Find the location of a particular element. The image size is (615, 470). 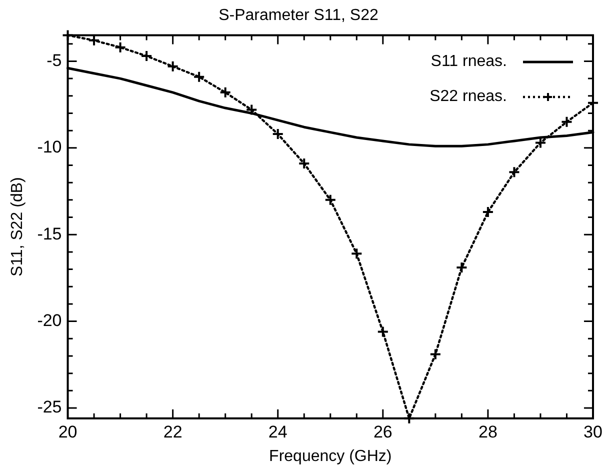

x-tick-label: 28 is located at coordinates (488, 432).